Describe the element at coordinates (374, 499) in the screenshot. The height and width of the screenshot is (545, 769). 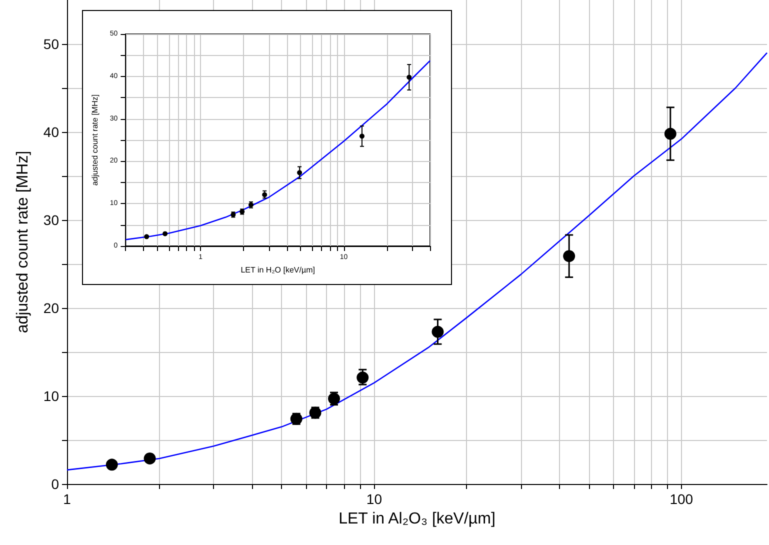
I see `x-tick-label: 10` at that location.